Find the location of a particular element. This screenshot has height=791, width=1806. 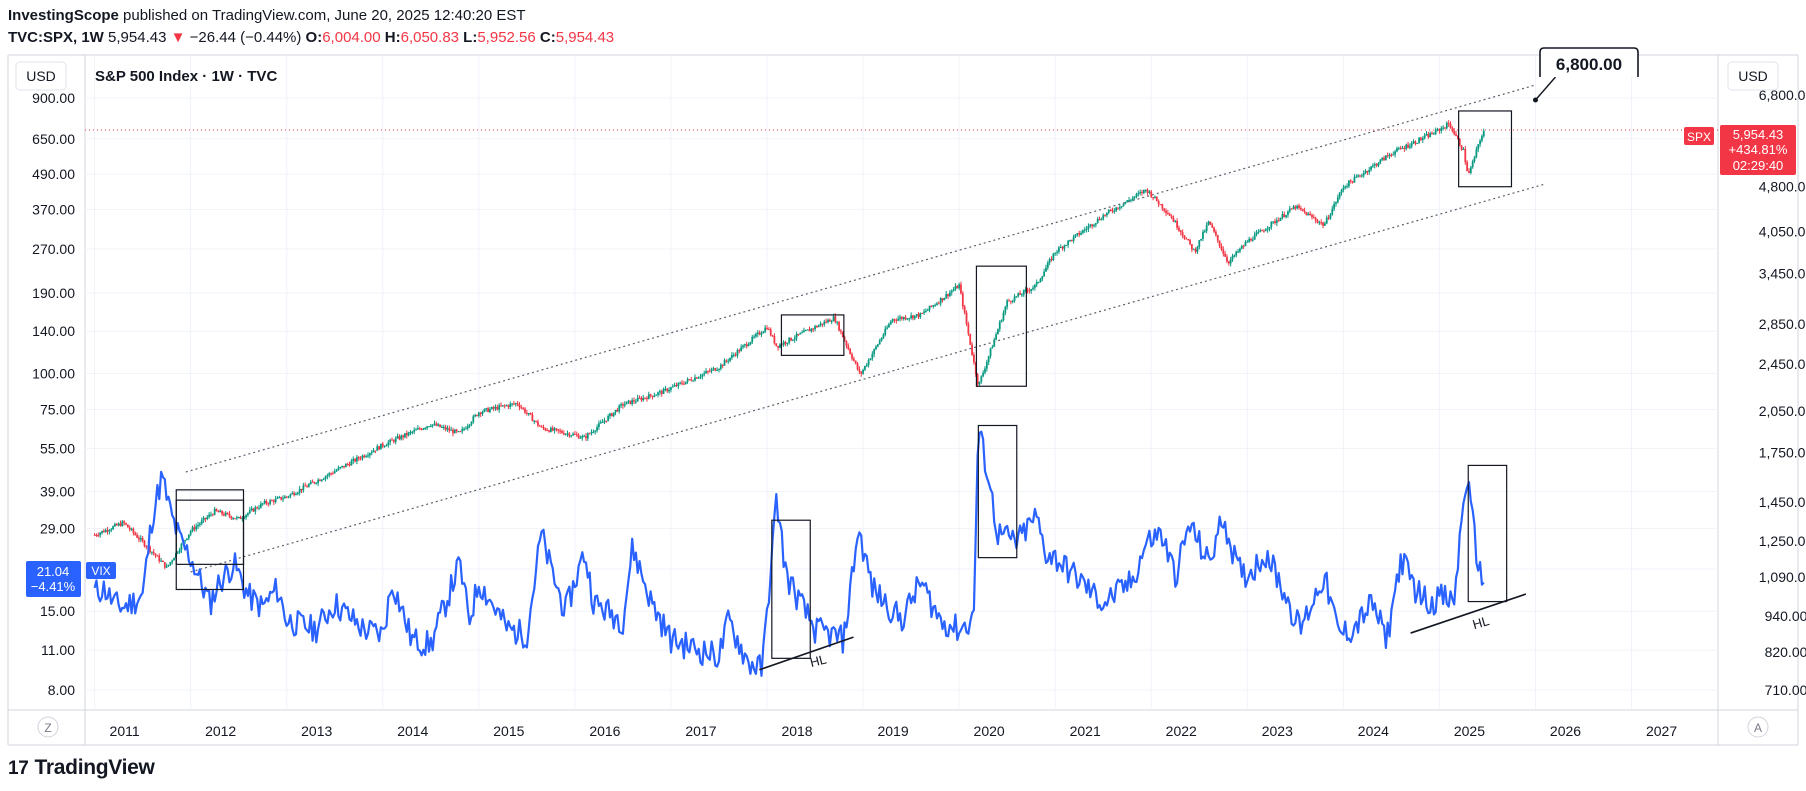

tradingview-logo: 17 TradingView is located at coordinates (81, 768).